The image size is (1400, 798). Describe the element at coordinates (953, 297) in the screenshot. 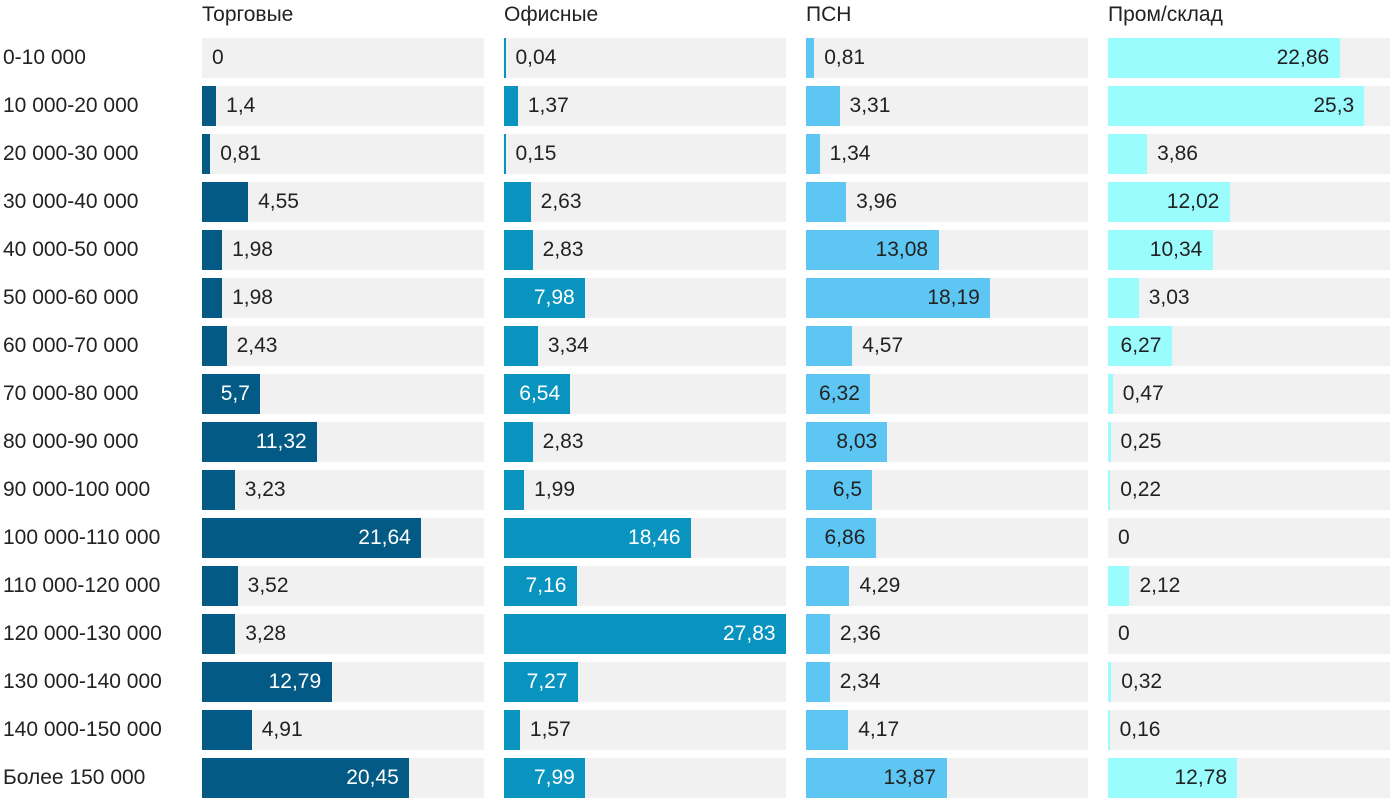

I see `data-label: 18,19` at that location.